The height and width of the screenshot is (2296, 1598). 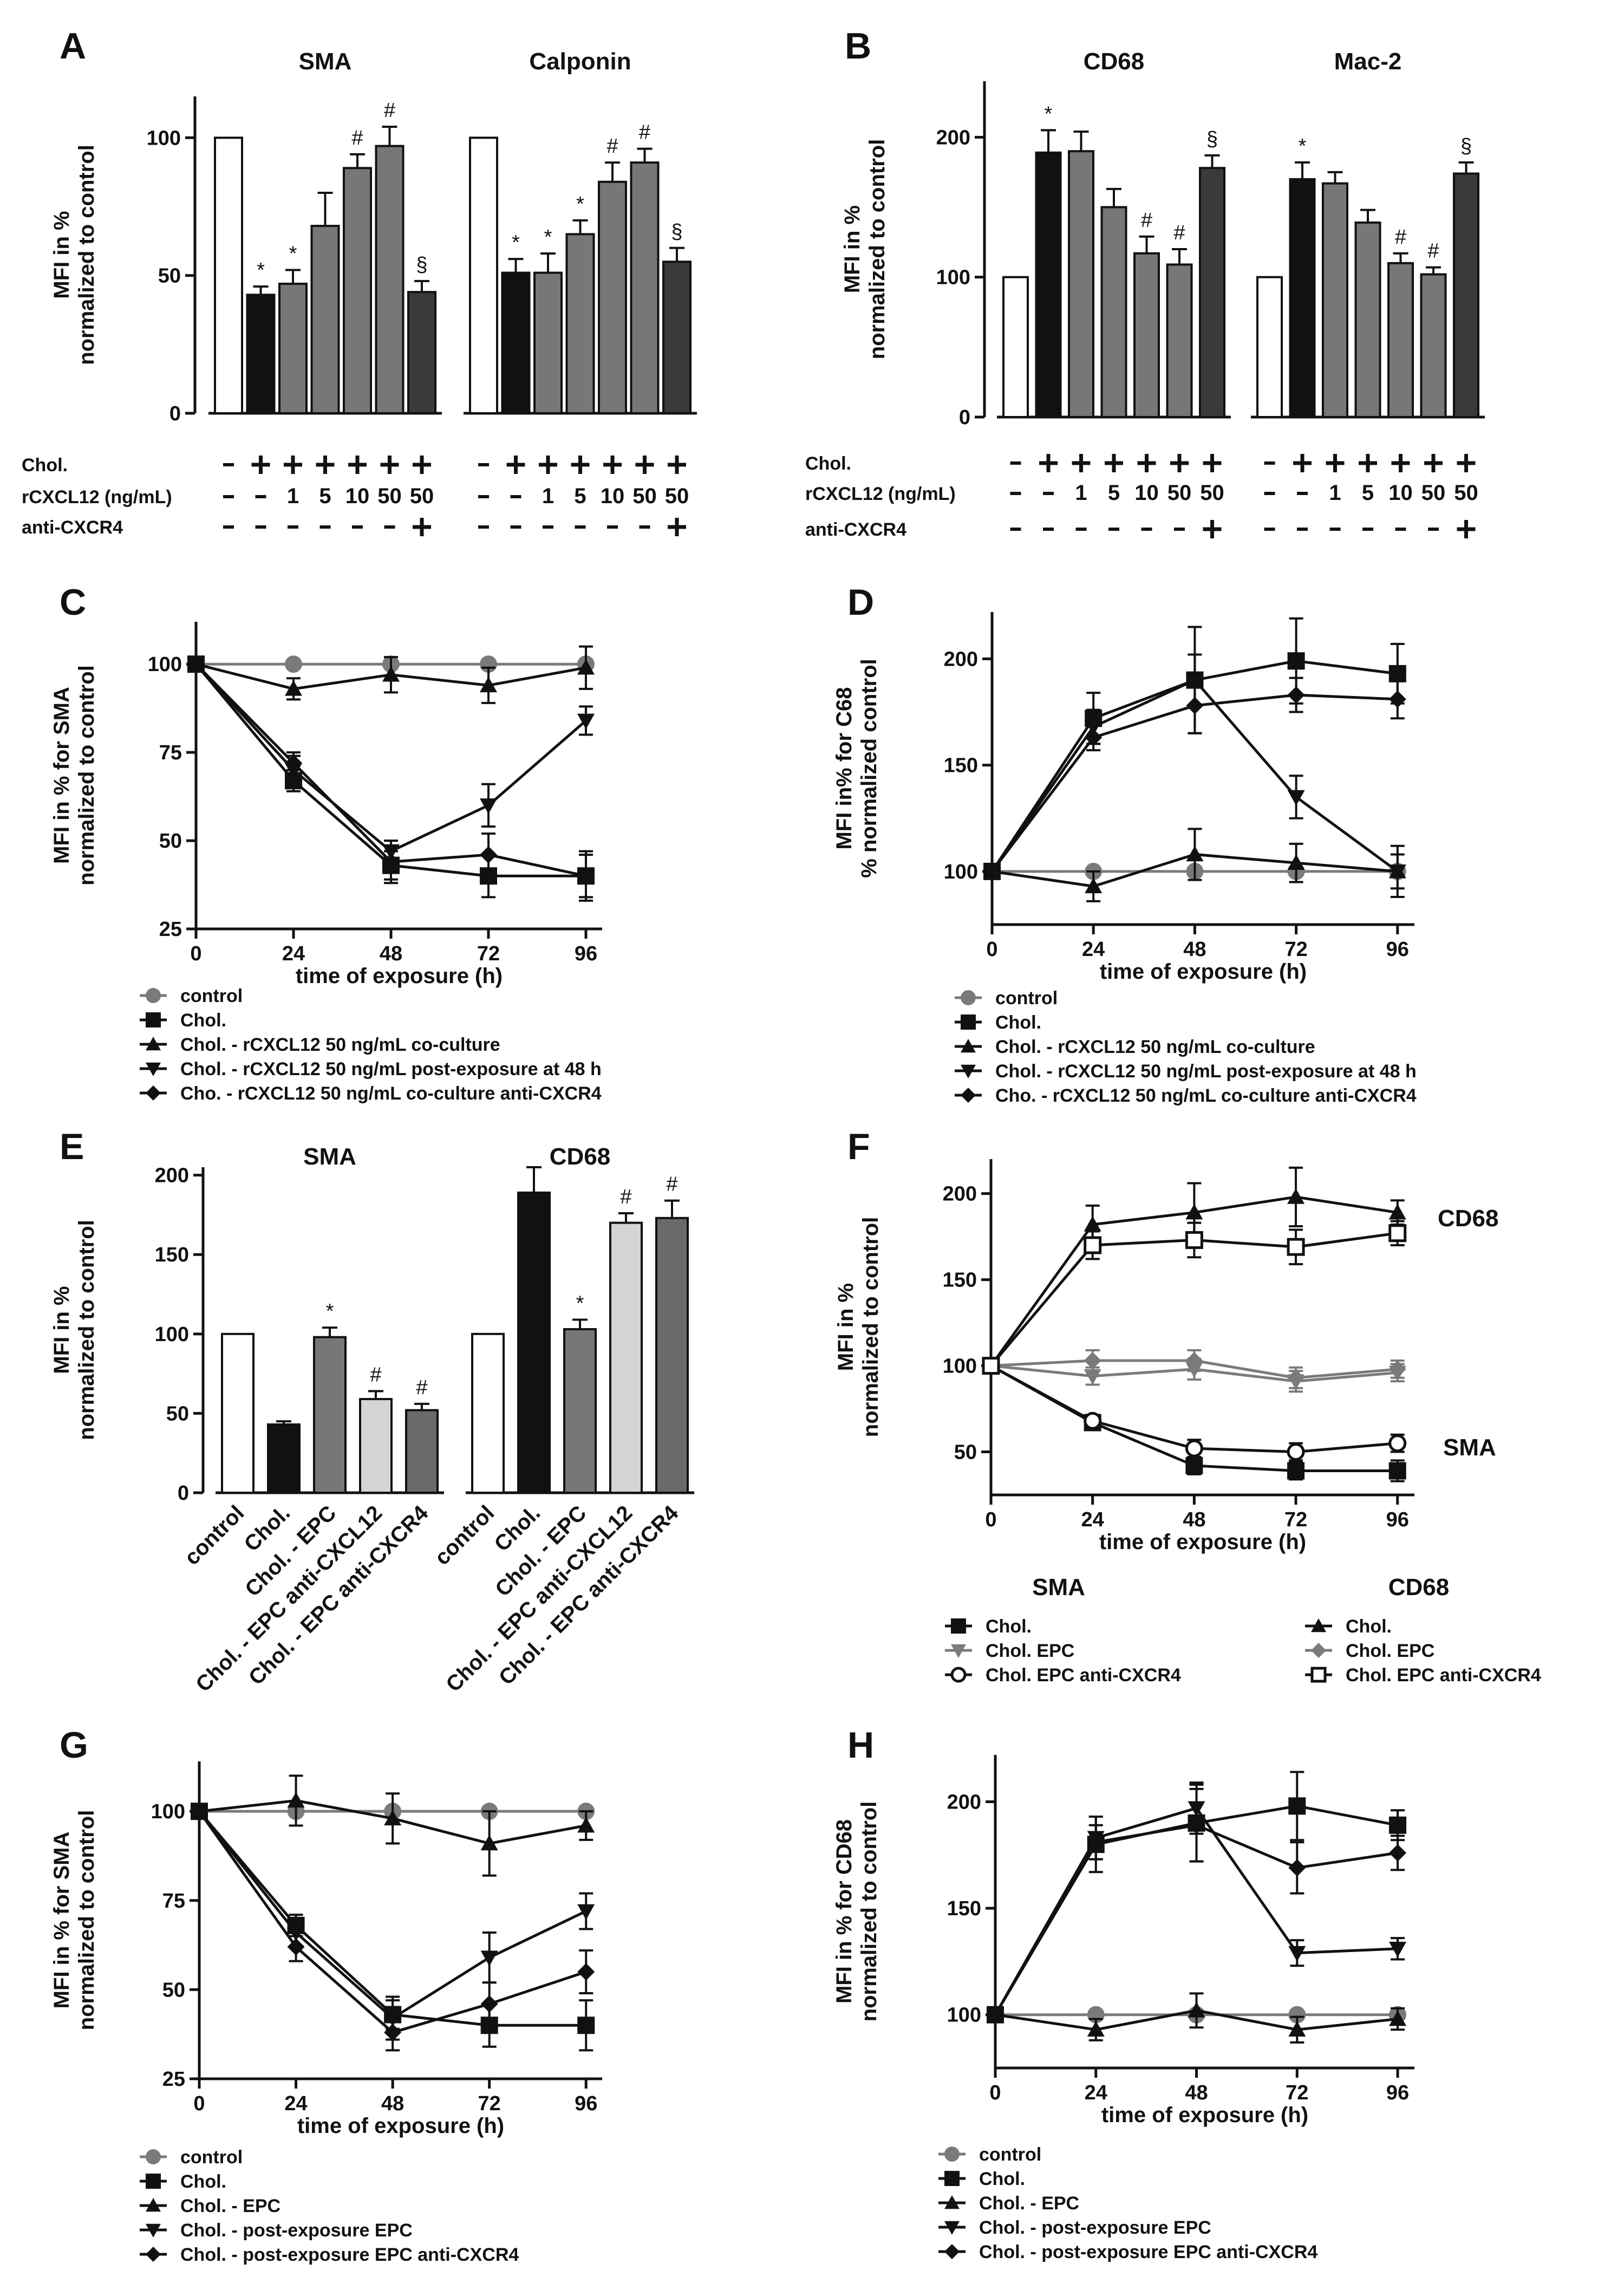 What do you see at coordinates (844, 1911) in the screenshot?
I see `y-axis-label: MFI in % for CD68` at bounding box center [844, 1911].